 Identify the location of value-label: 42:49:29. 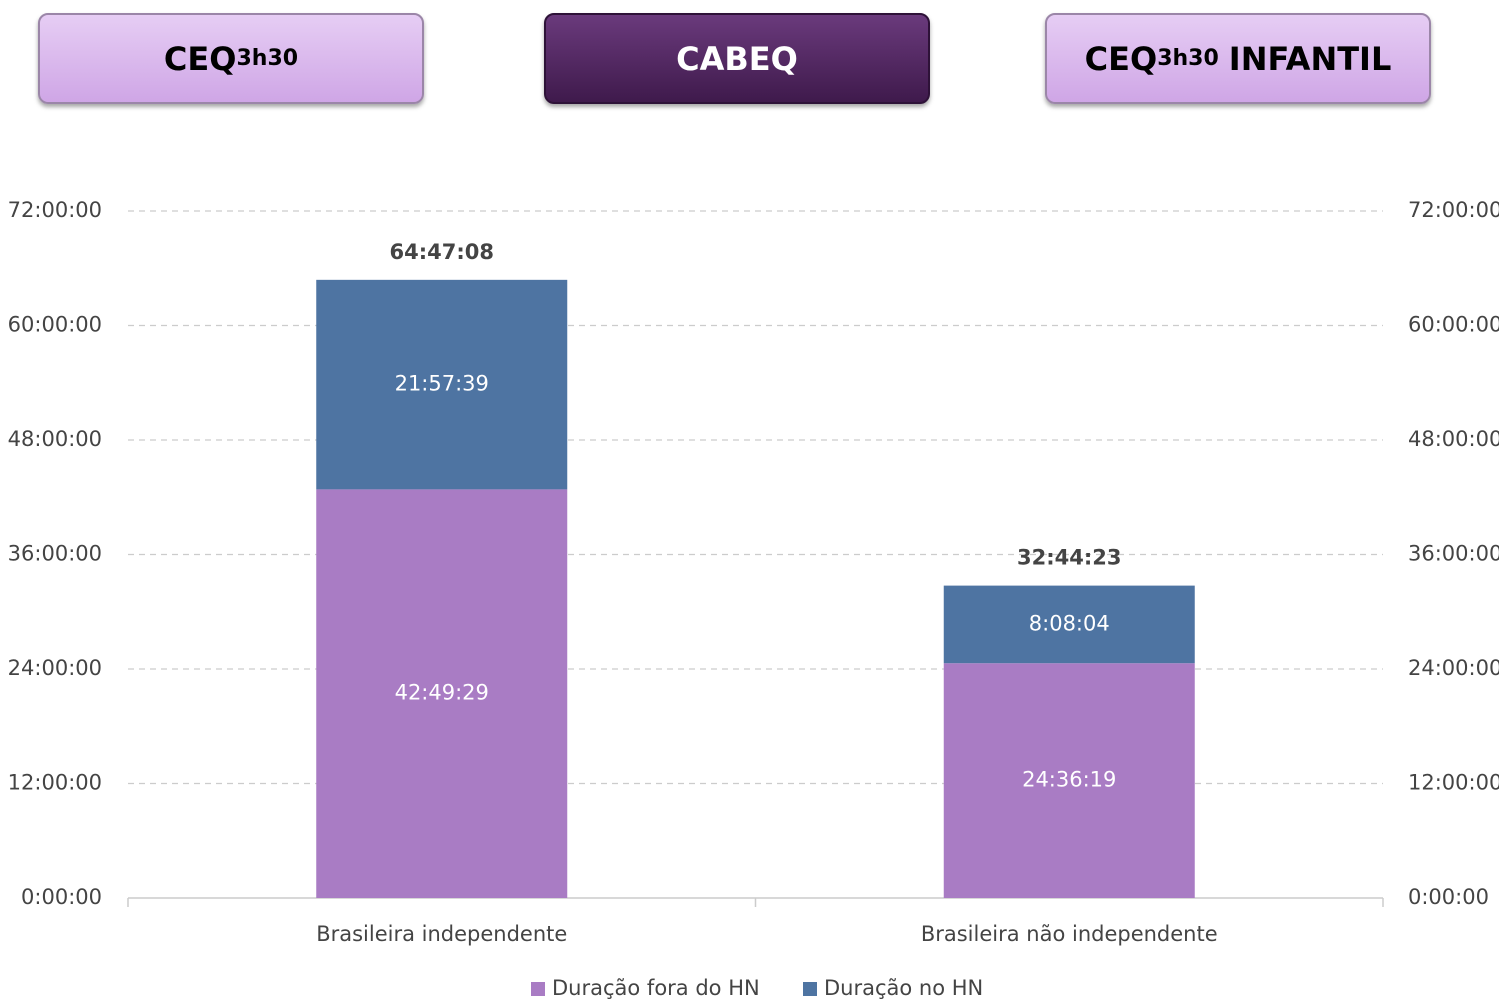
(442, 693).